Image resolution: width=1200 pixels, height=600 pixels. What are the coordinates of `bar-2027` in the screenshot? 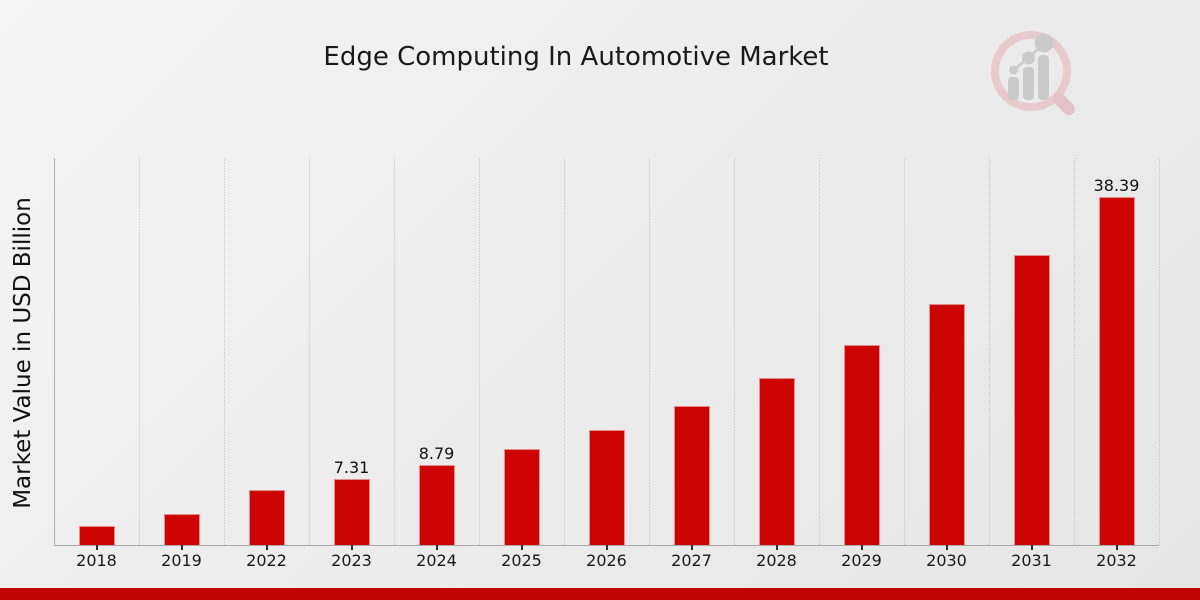 It's located at (691, 475).